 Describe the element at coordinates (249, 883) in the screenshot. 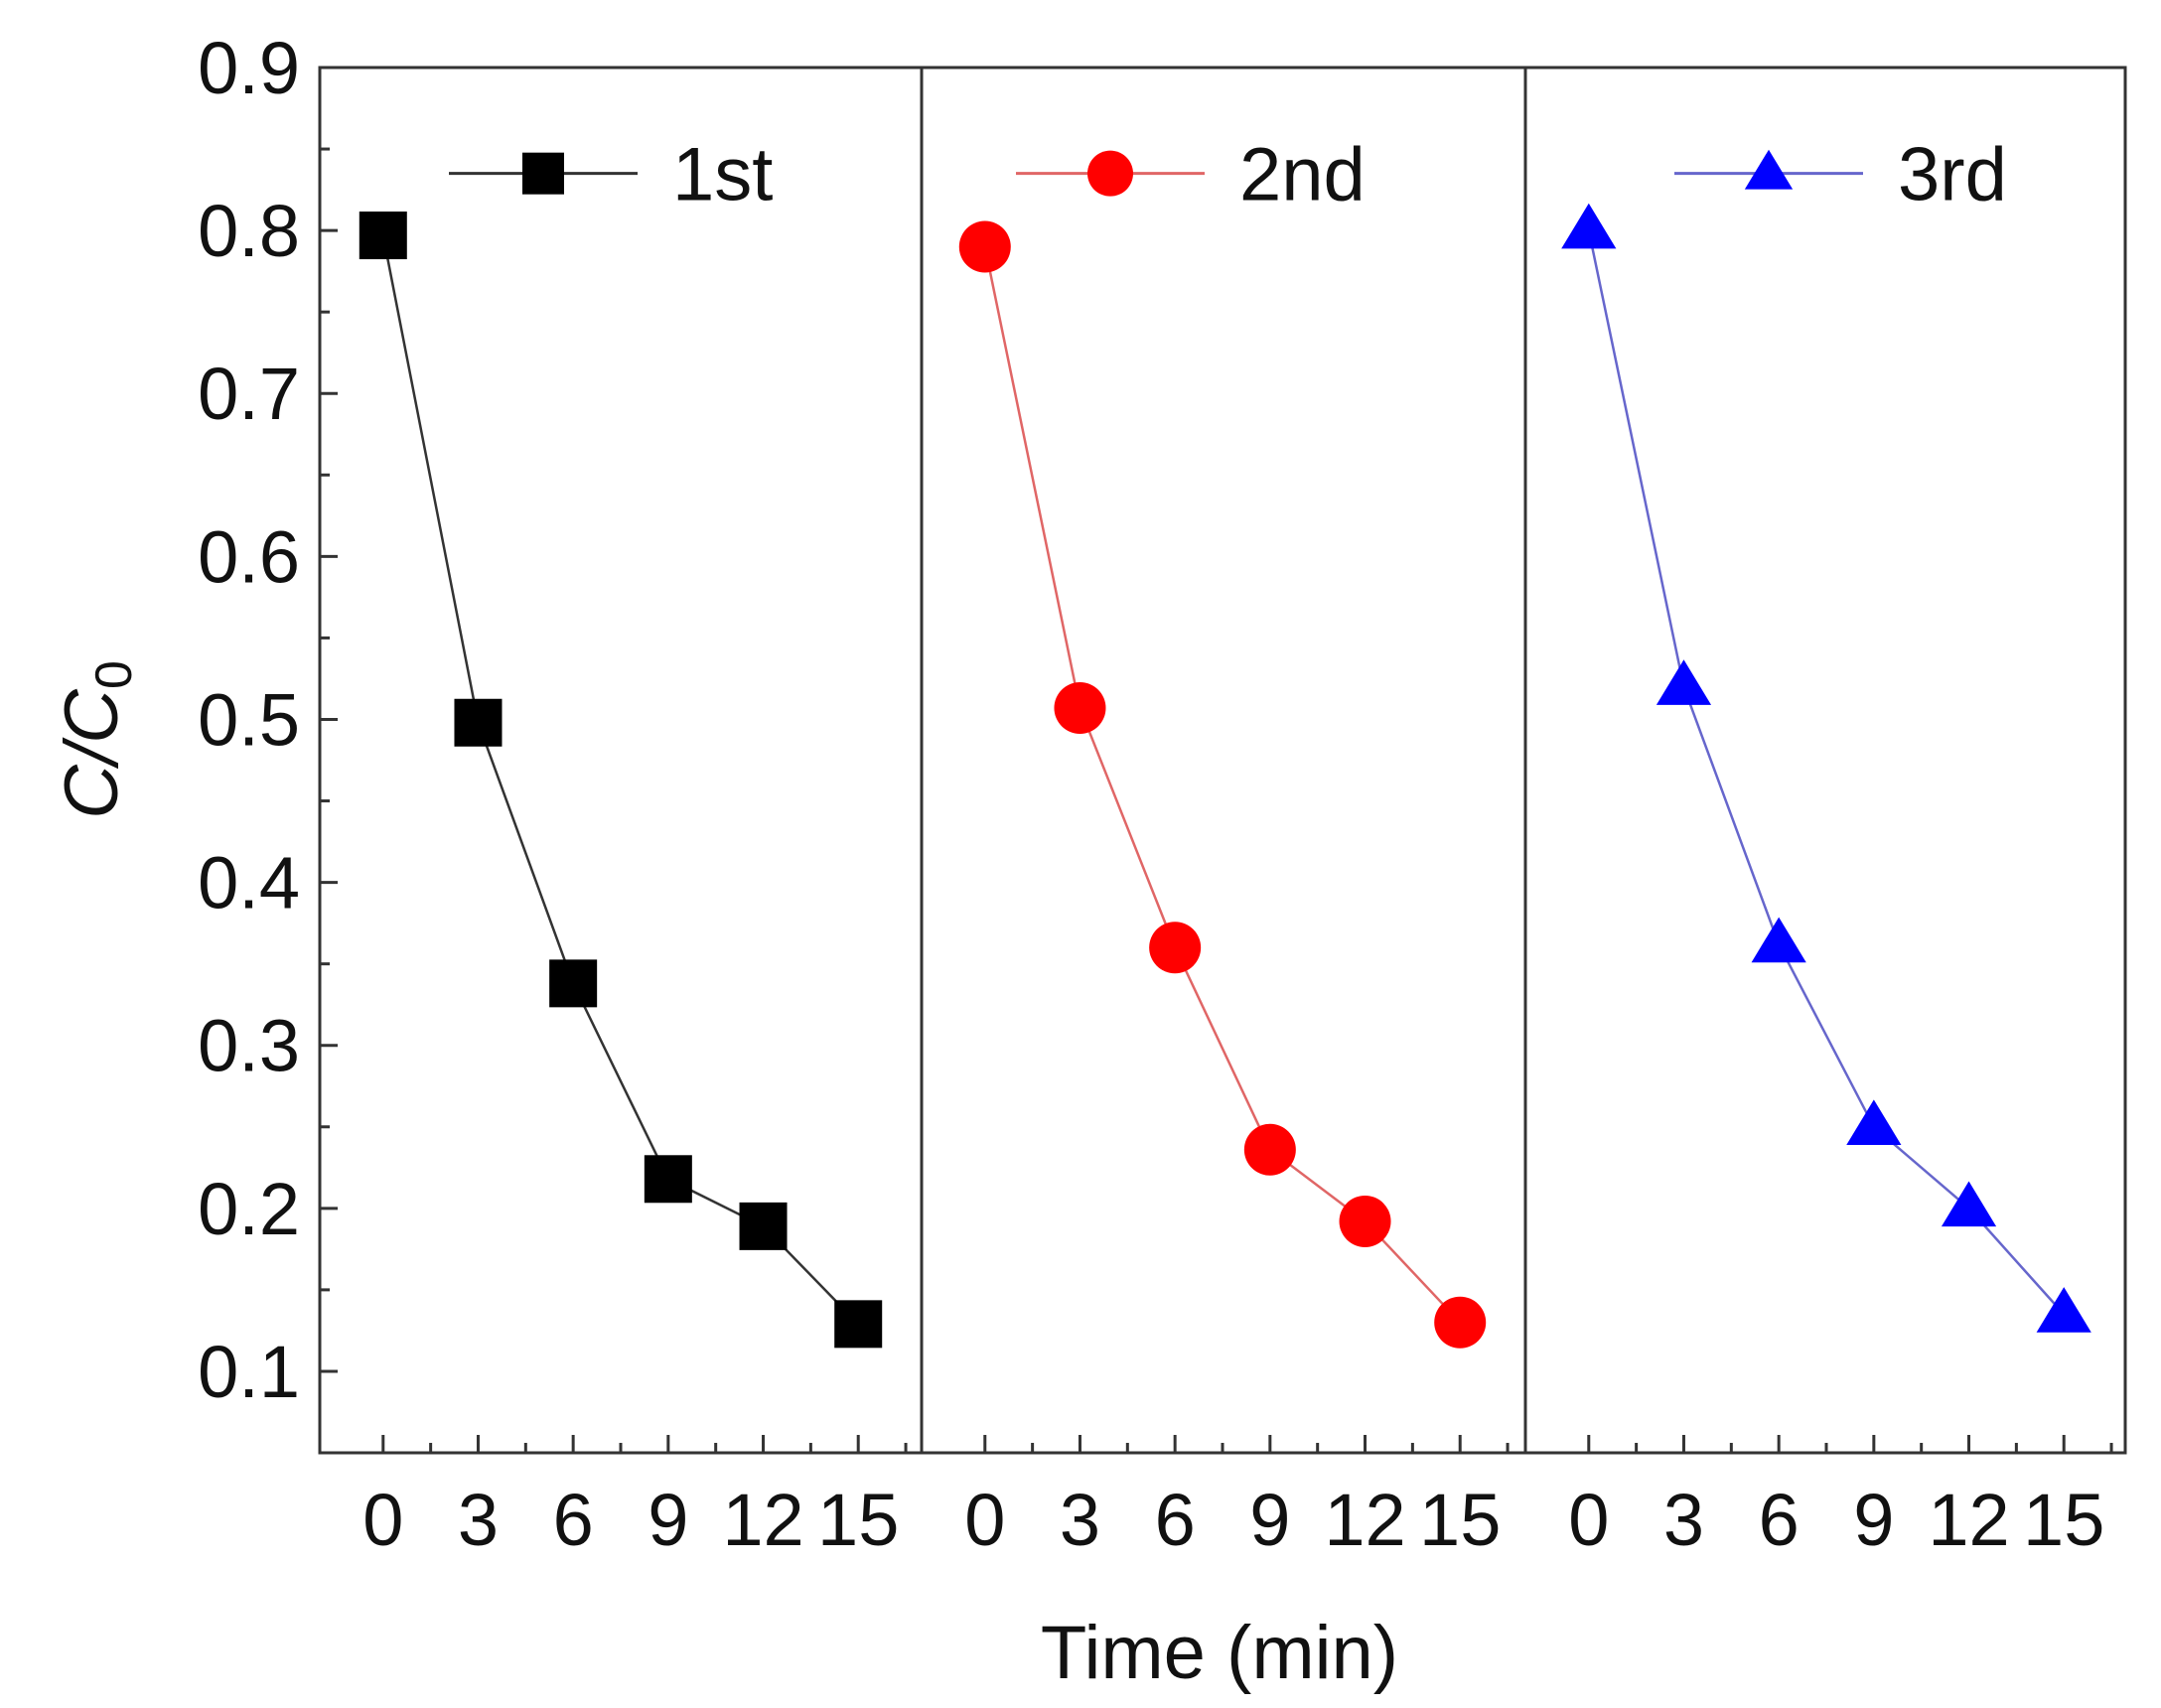

I see `y-tick-label: 0.4` at that location.